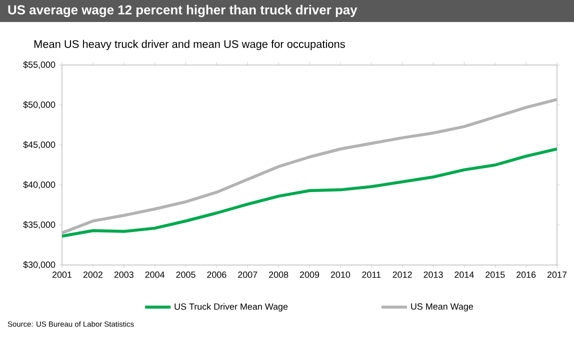  What do you see at coordinates (310, 275) in the screenshot?
I see `x-tick-label: 2009` at bounding box center [310, 275].